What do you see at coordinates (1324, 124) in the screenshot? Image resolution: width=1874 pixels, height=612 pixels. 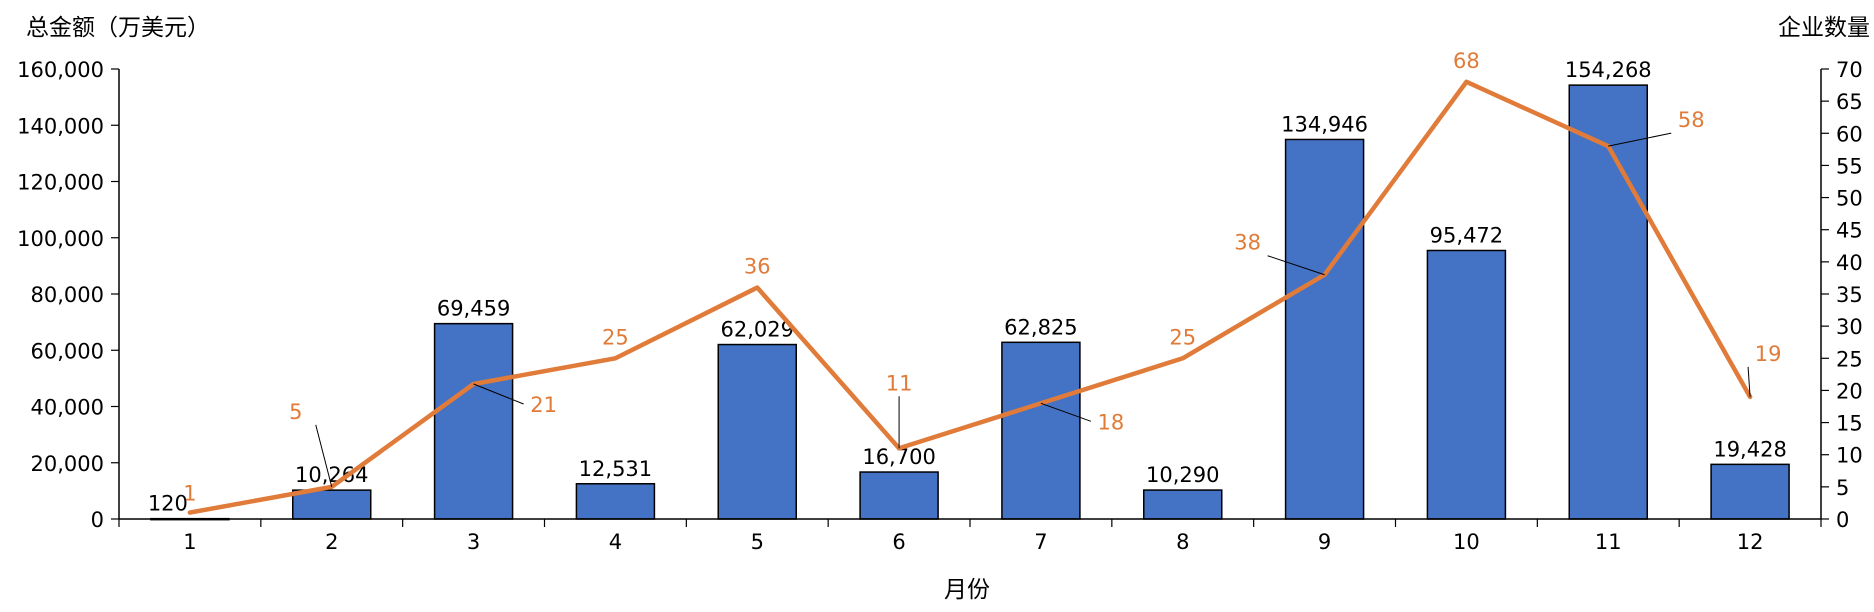 I see `bar-data-label: 134,946` at bounding box center [1324, 124].